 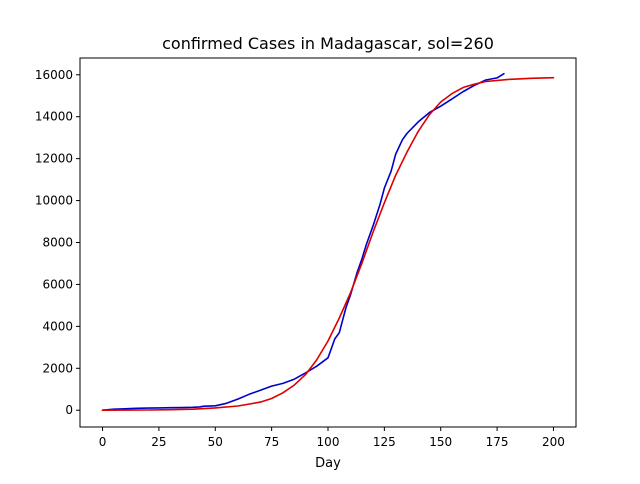 What do you see at coordinates (57, 368) in the screenshot?
I see `y-tick-label: 2000` at bounding box center [57, 368].